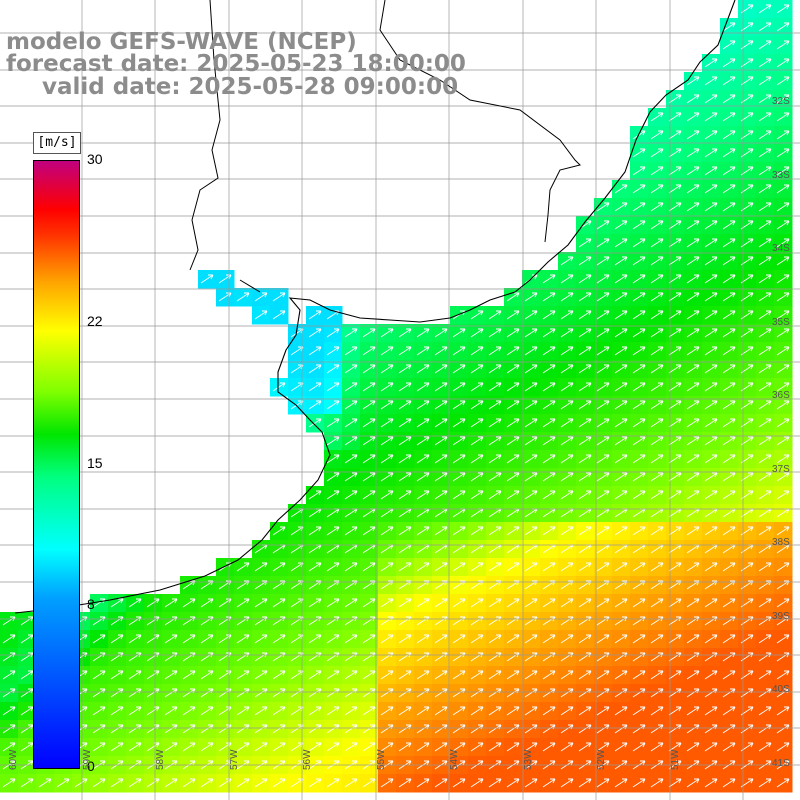 The width and height of the screenshot is (800, 800). Describe the element at coordinates (307, 759) in the screenshot. I see `longitude-label: 56W` at that location.